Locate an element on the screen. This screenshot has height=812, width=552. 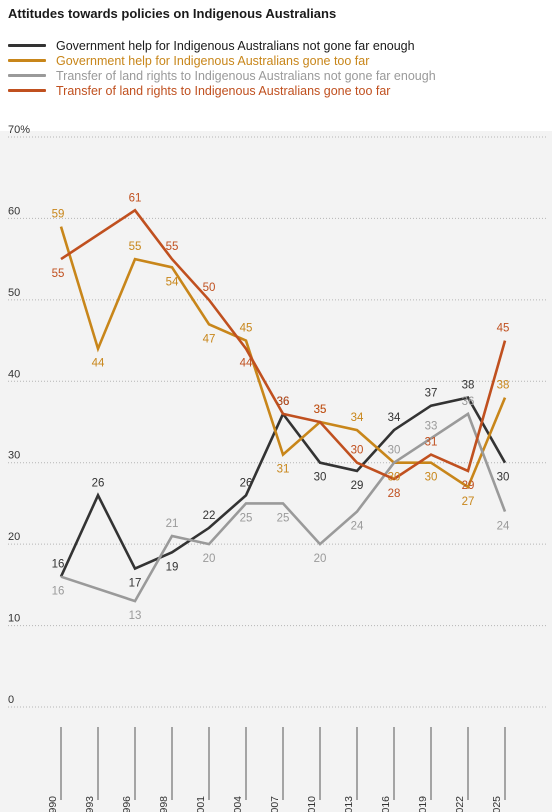
legend-swatch-govt-too-far is located at coordinates (27, 60).